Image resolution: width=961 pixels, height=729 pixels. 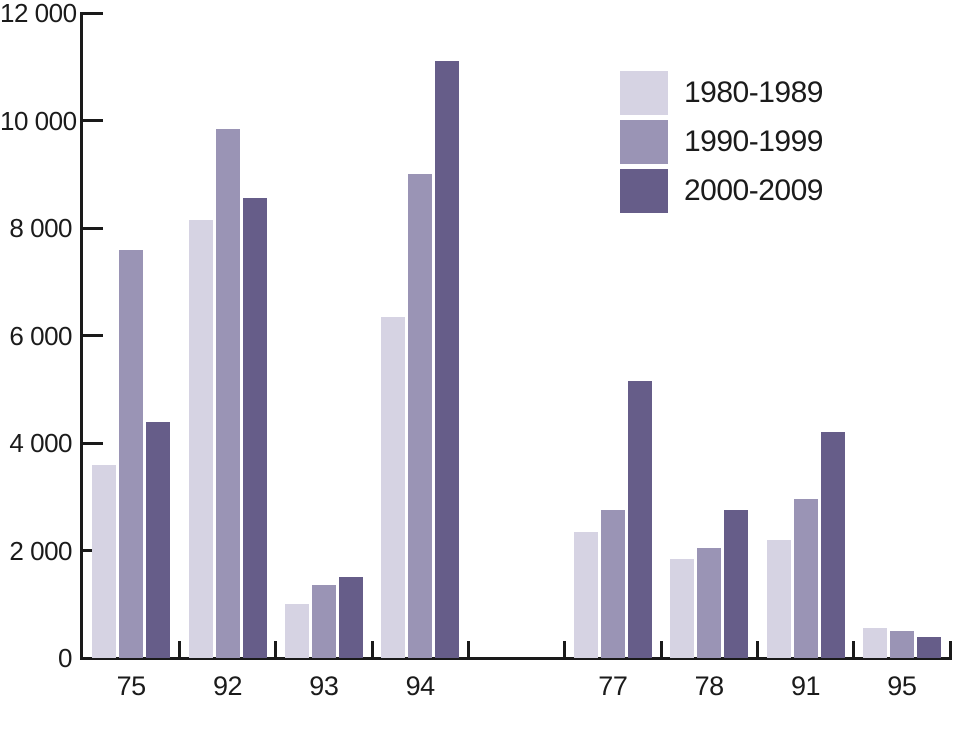 I want to click on x-tick-label: 75, so click(x=131, y=686).